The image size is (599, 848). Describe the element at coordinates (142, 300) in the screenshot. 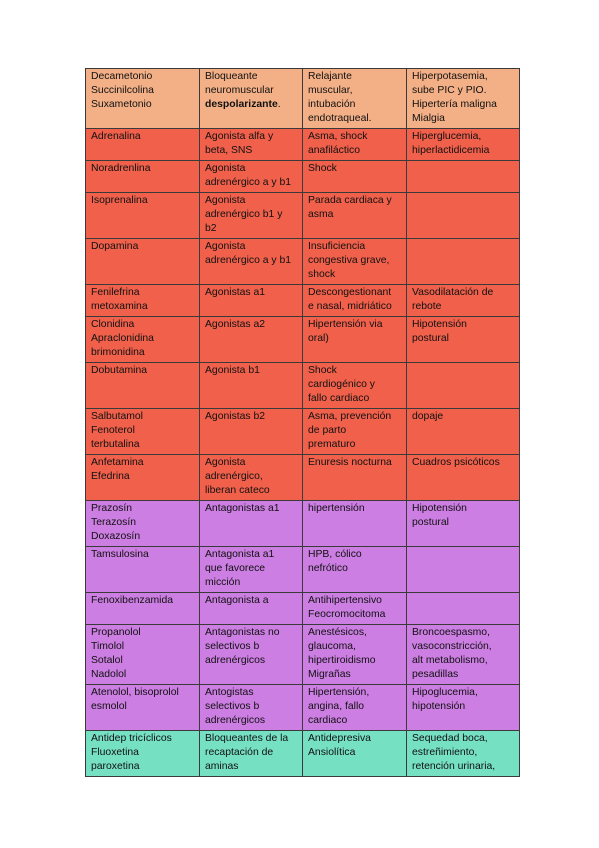

I see `drug-name-cell: Fenilefrina metoxamina` at that location.